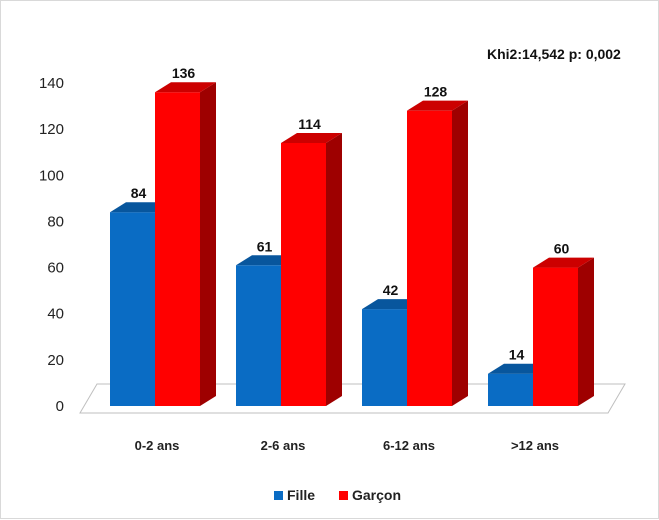  What do you see at coordinates (376, 495) in the screenshot?
I see `legend-label: Garçon` at bounding box center [376, 495].